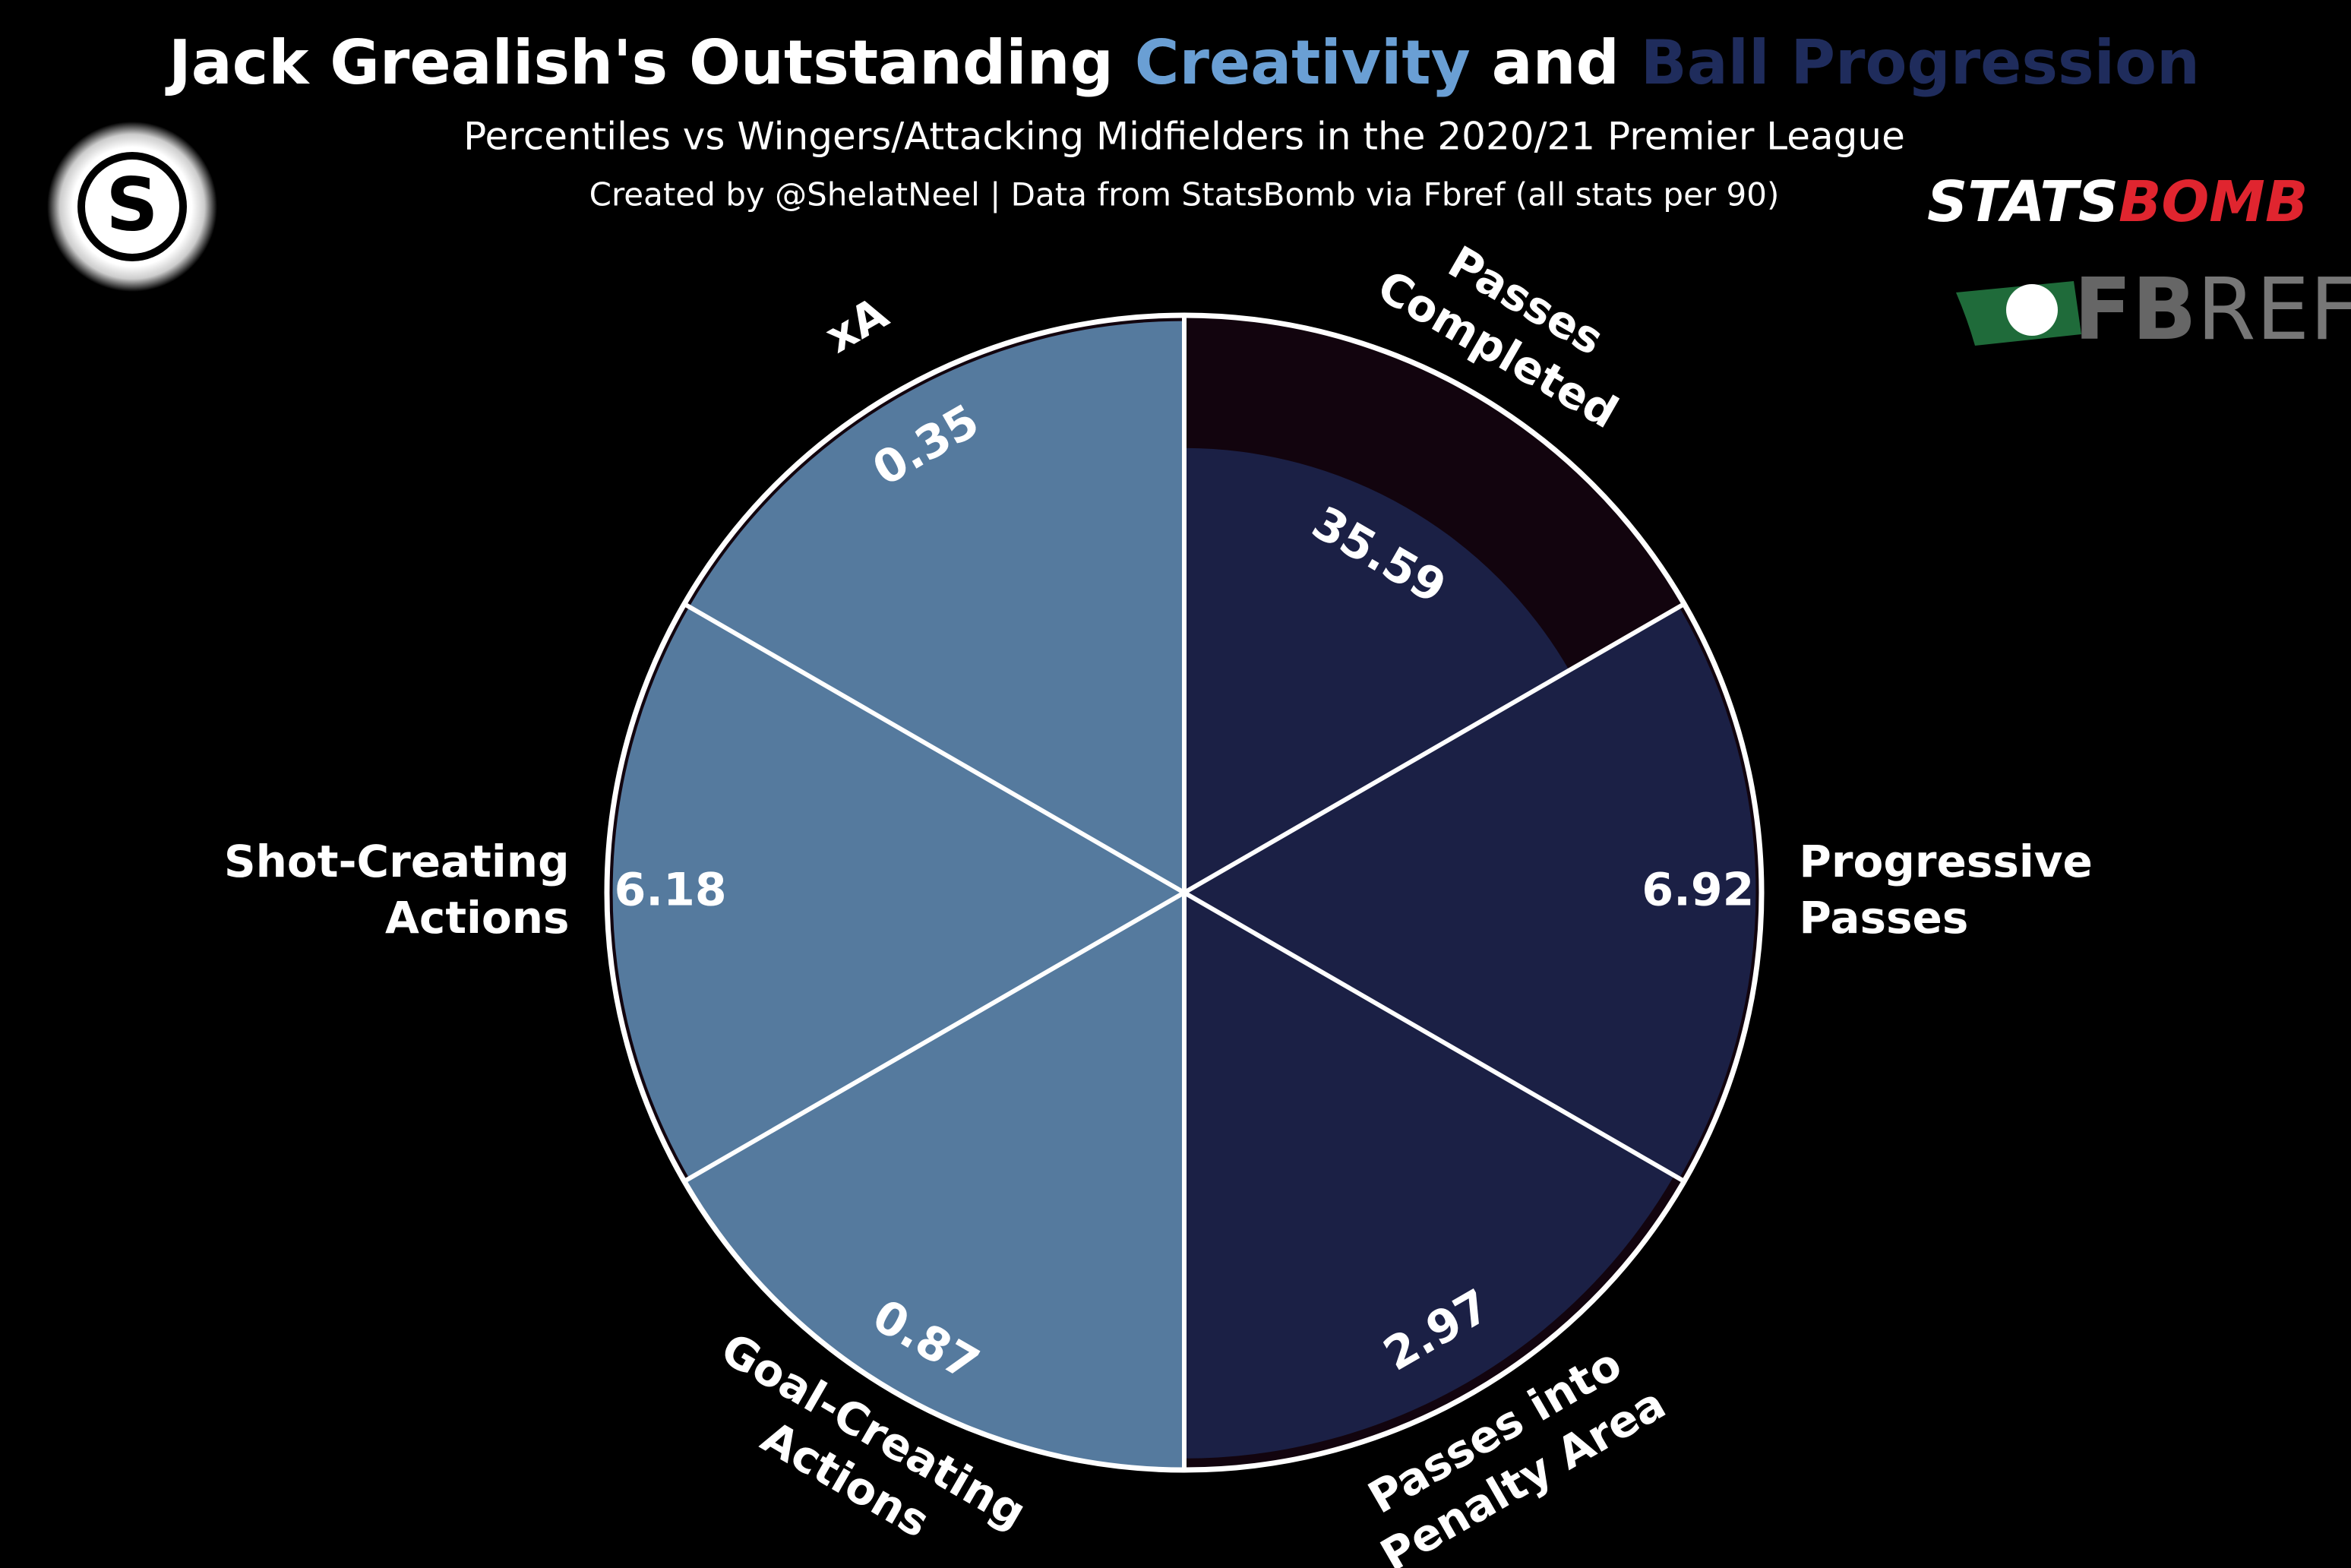 The height and width of the screenshot is (1568, 2351). I want to click on statsbomb-logo: STATSBOMB, so click(2117, 202).